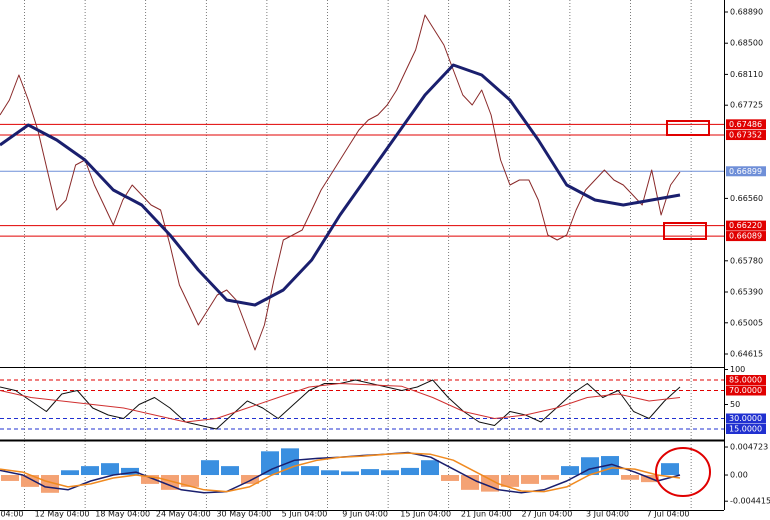 The image size is (770, 520). I want to click on level-label: 85.0000, so click(745, 380).